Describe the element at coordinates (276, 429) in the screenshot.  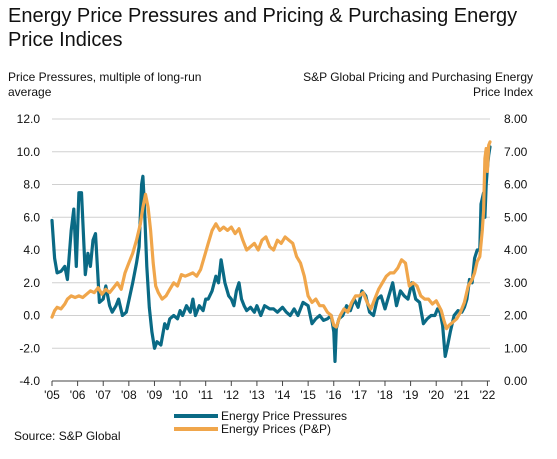
I see `legend-label: Energy Prices (P&P)` at that location.